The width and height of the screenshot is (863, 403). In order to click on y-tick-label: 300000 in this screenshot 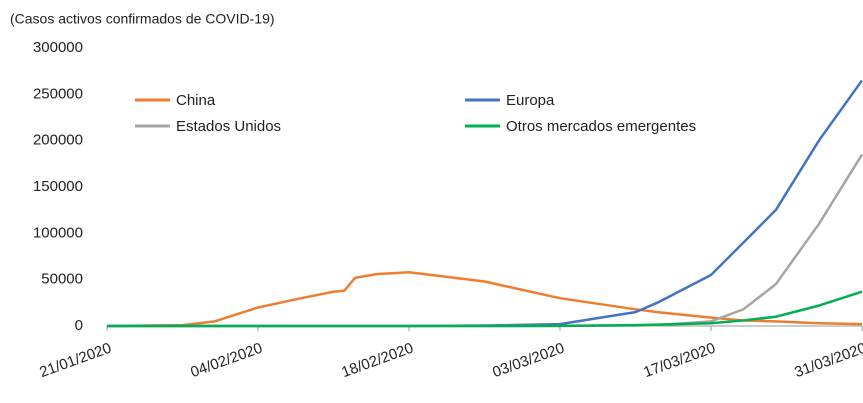, I will do `click(58, 47)`.